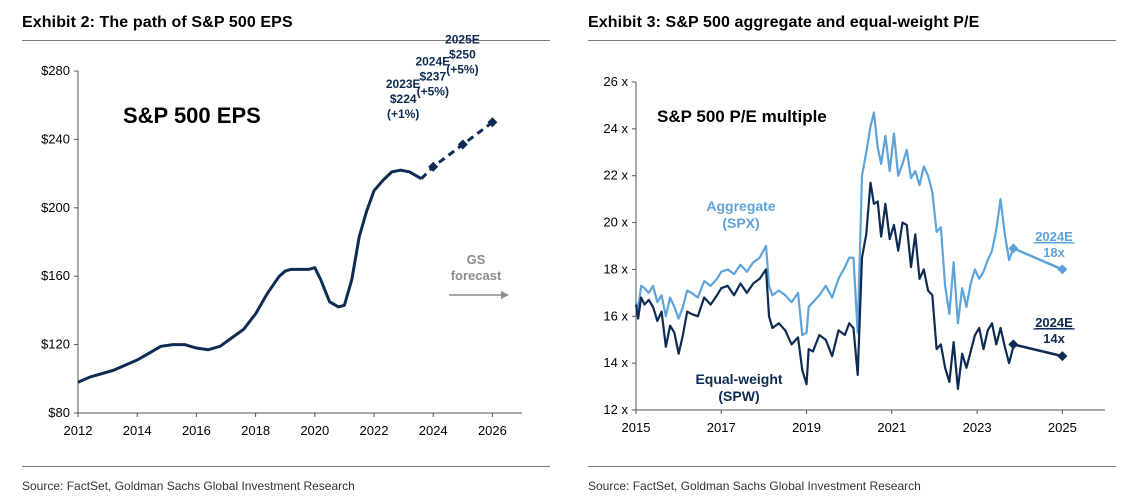 This screenshot has height=501, width=1133. Describe the element at coordinates (433, 430) in the screenshot. I see `eps-x-tick-label: 2024` at that location.